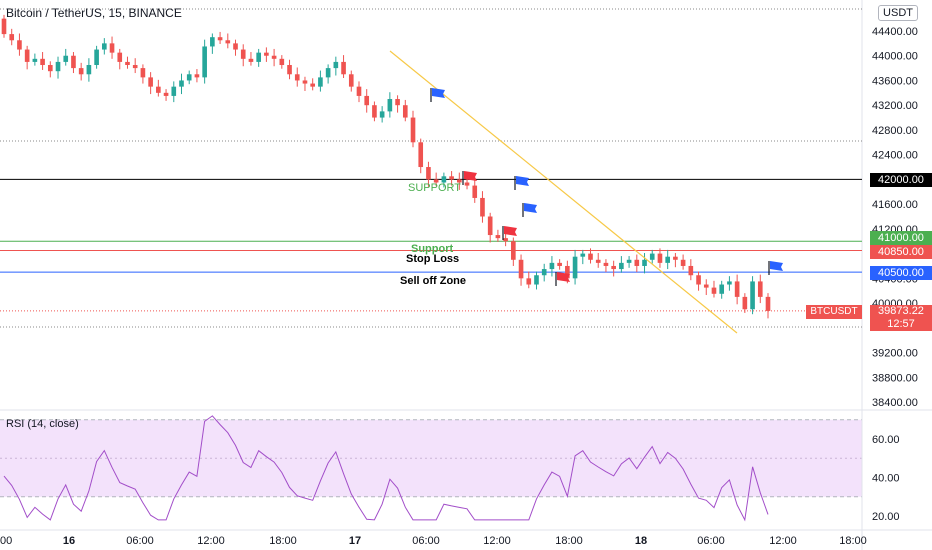 The width and height of the screenshot is (932, 550). I want to click on rsi-tick-label: 40.00, so click(886, 479).